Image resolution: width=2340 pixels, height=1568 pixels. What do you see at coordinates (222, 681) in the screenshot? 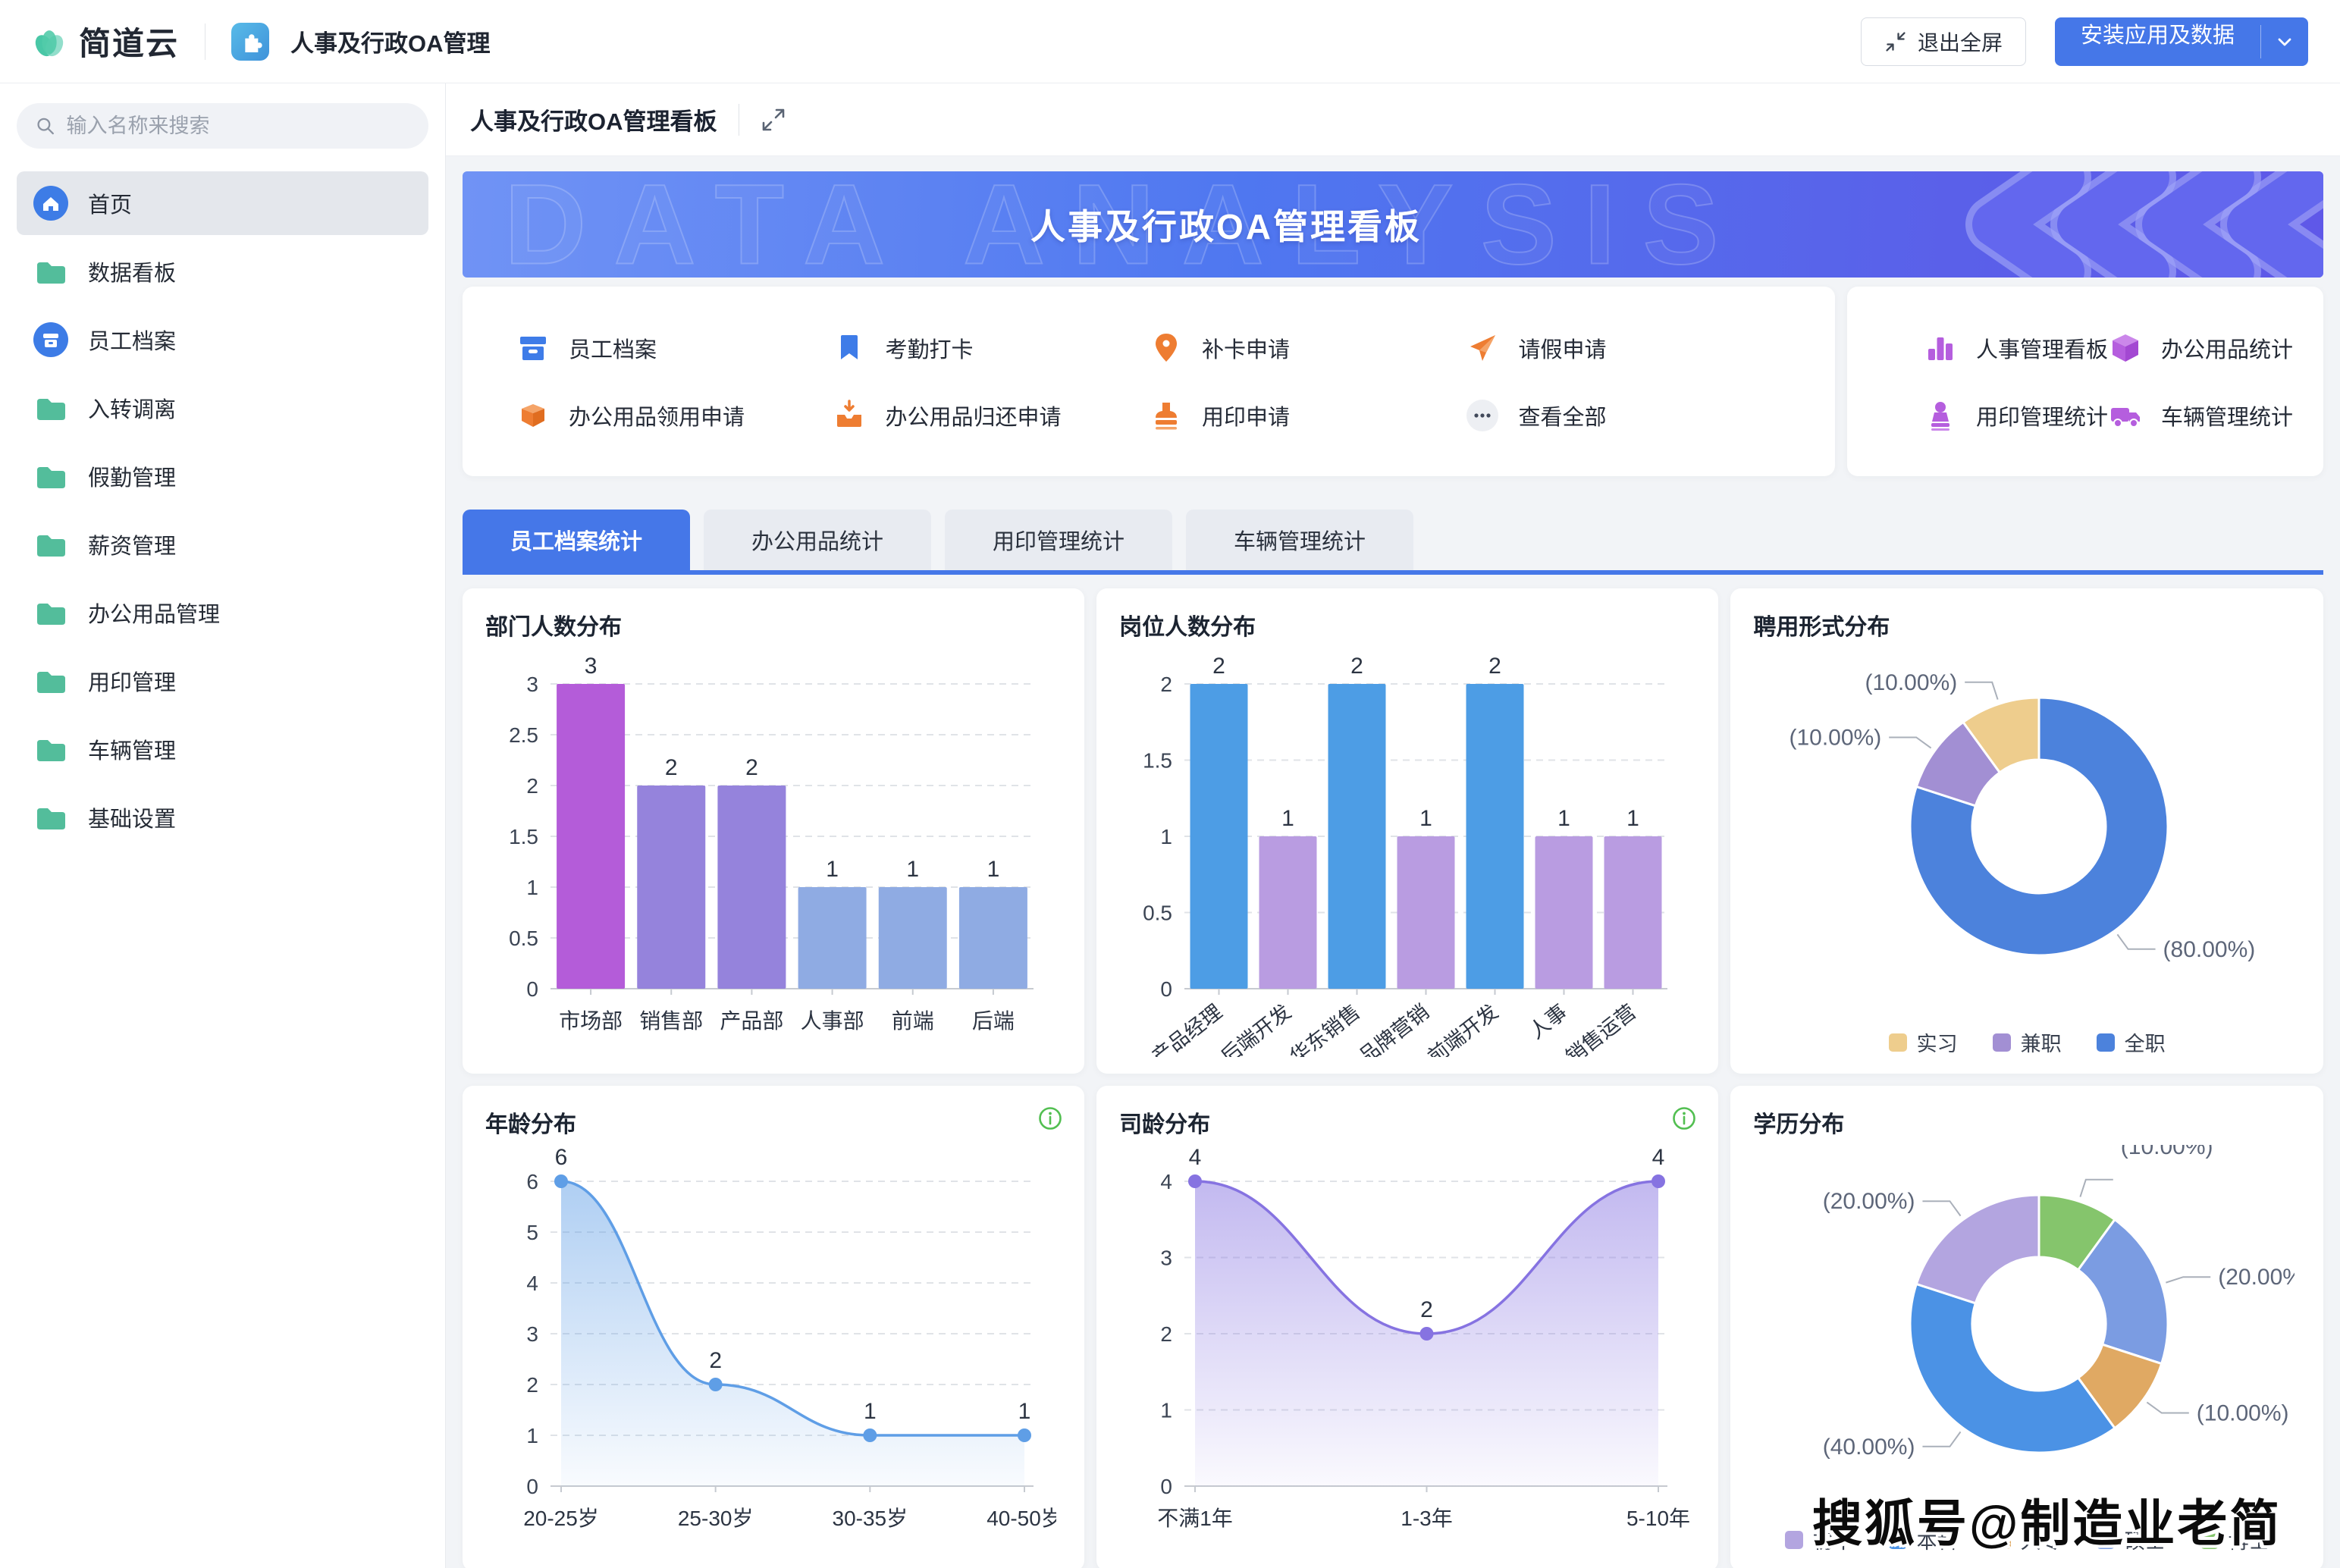
I see `sidebar-item-seal: 用印管理` at bounding box center [222, 681].